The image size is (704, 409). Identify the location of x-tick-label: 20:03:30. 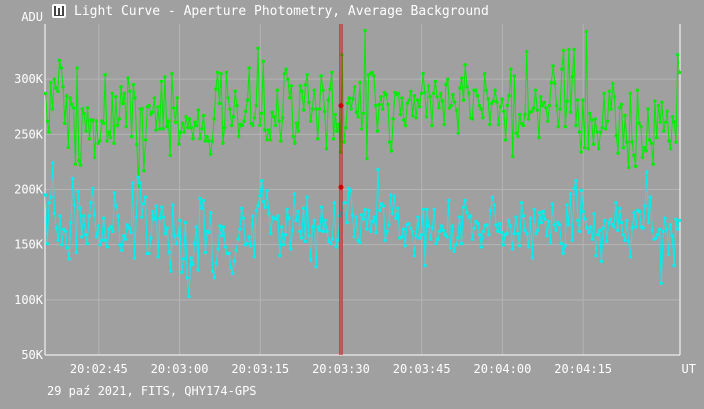
(341, 369).